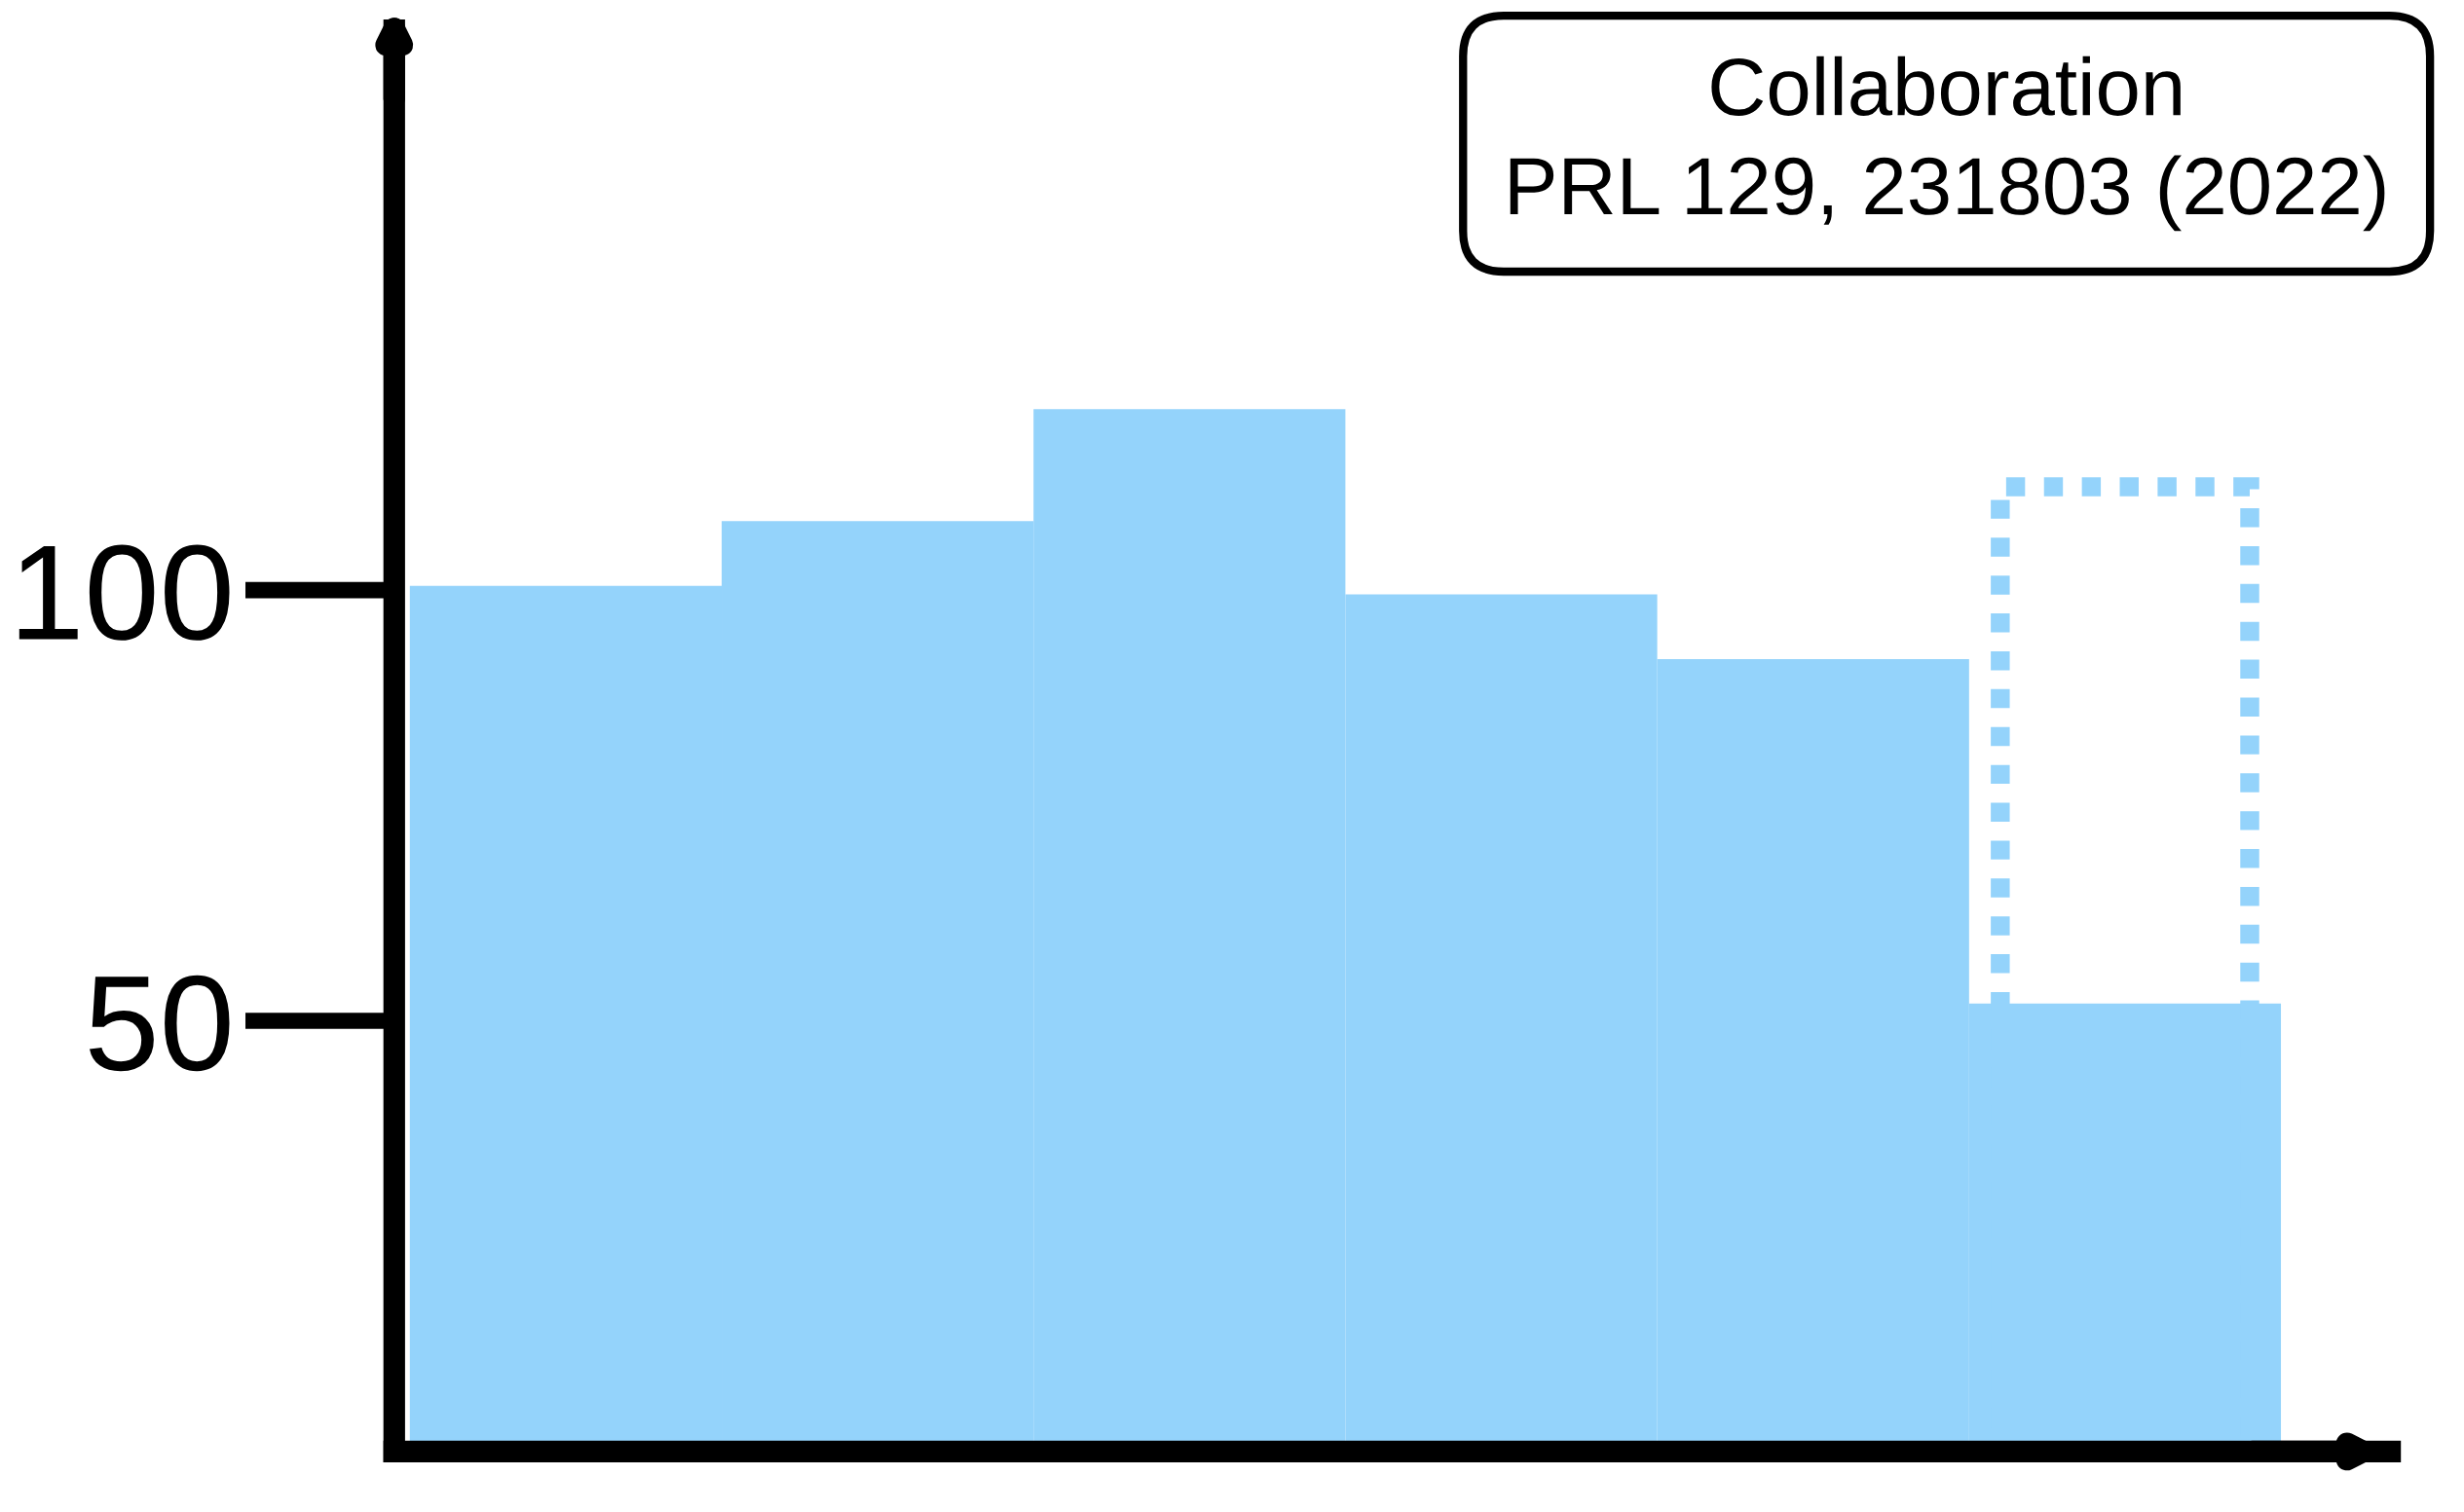 Image resolution: width=2464 pixels, height=1512 pixels. I want to click on y-tick-label: 50, so click(160, 1023).